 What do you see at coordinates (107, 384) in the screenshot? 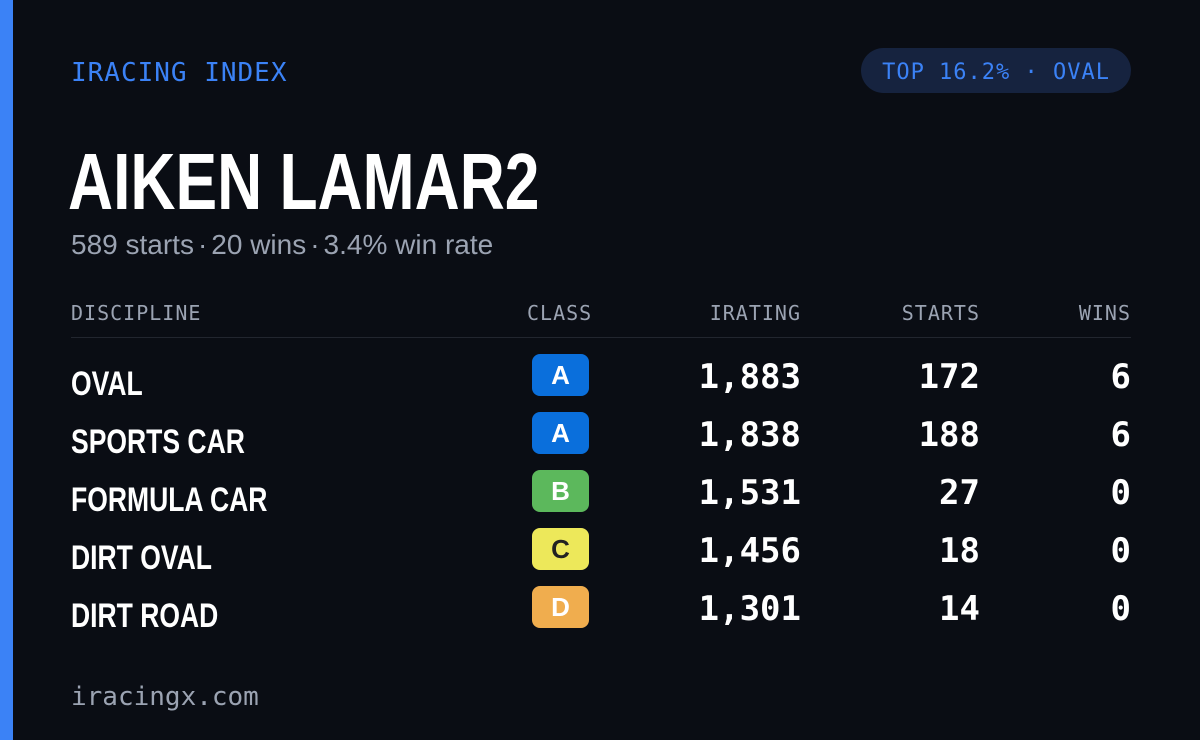
I see `discipline-name: OVAL` at bounding box center [107, 384].